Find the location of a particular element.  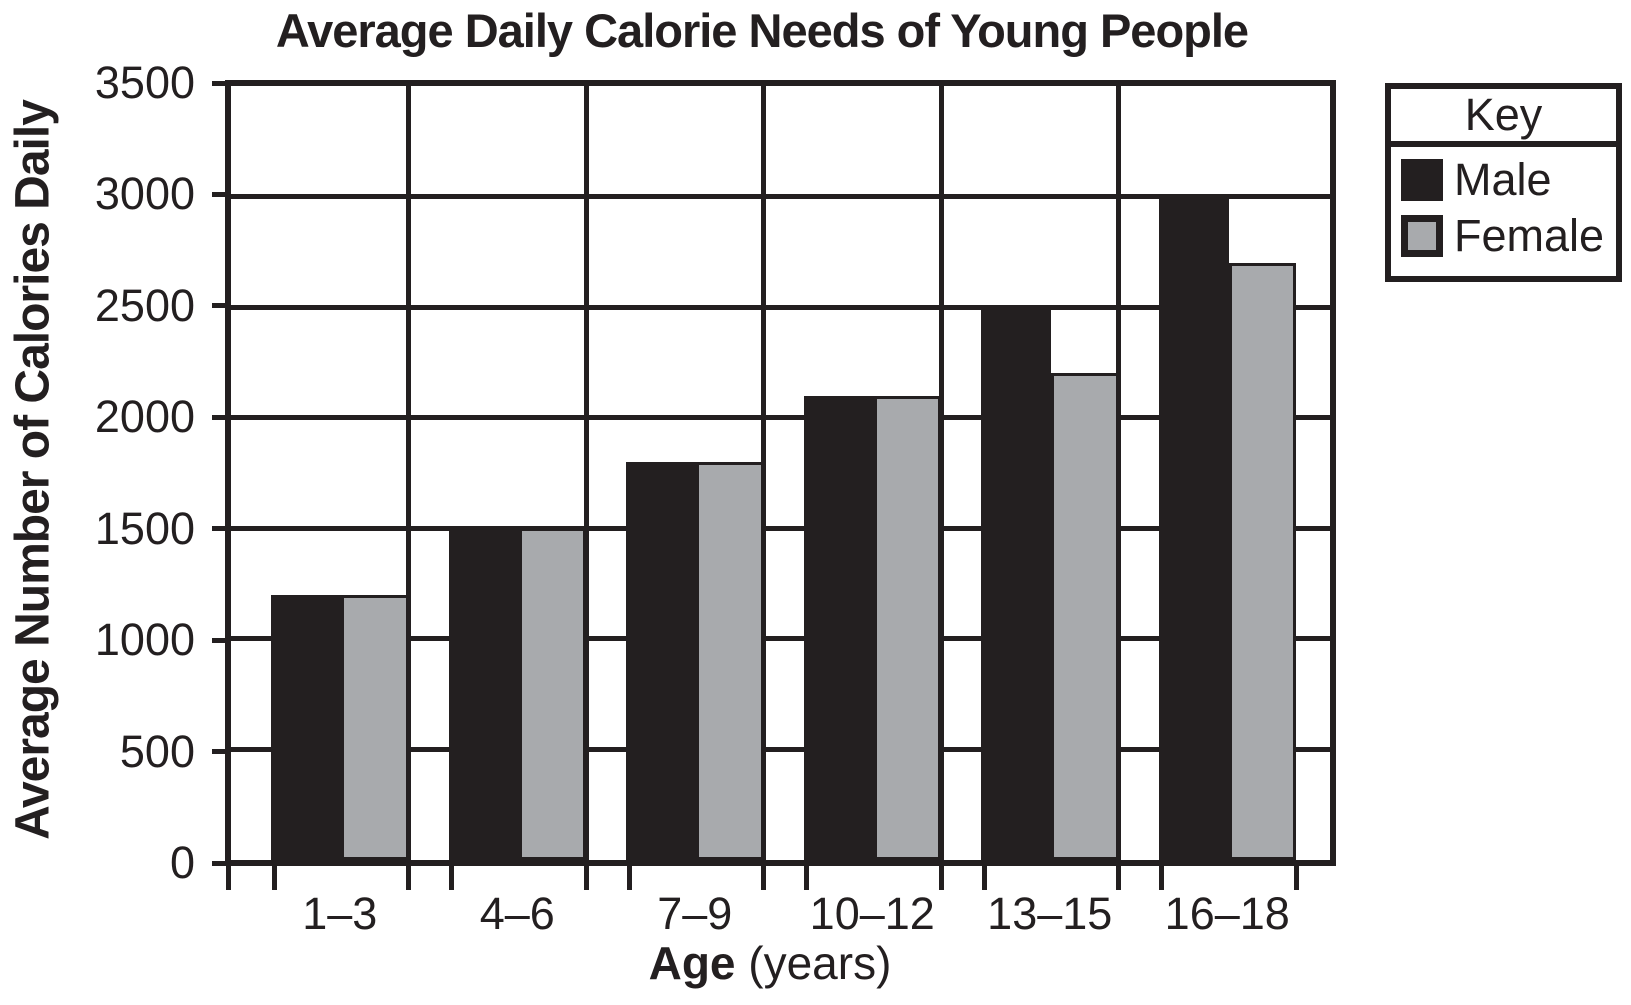

x-category-label: 7–9 is located at coordinates (695, 913).